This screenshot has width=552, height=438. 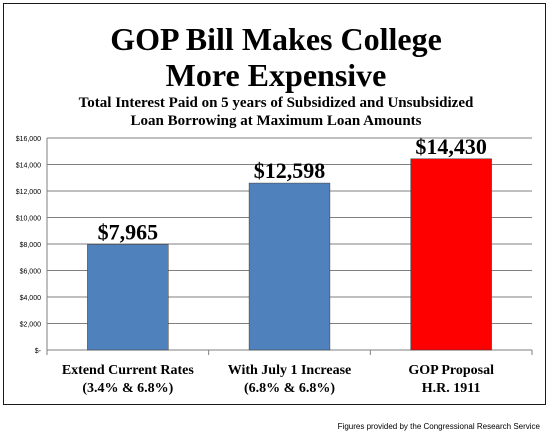 What do you see at coordinates (290, 170) in the screenshot?
I see `data-label: $12,598` at bounding box center [290, 170].